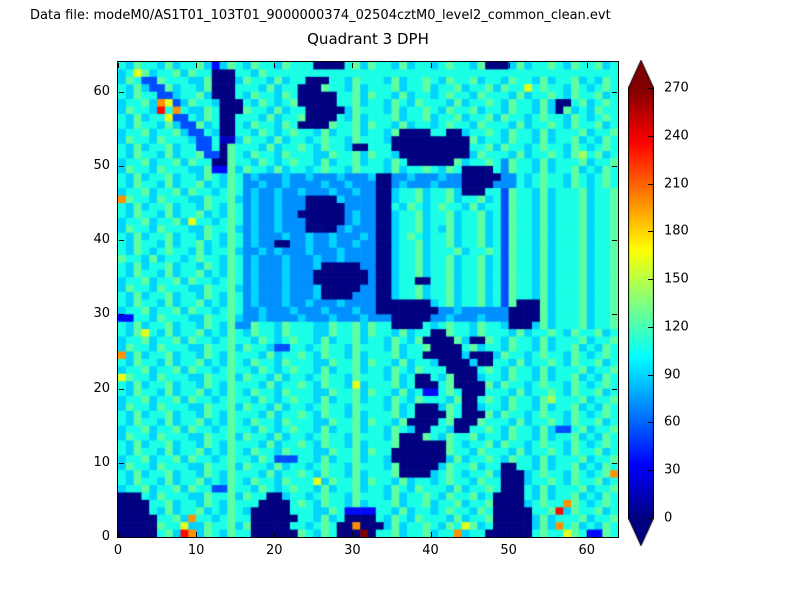  I want to click on colorbar-tick-label: 270, so click(676, 88).